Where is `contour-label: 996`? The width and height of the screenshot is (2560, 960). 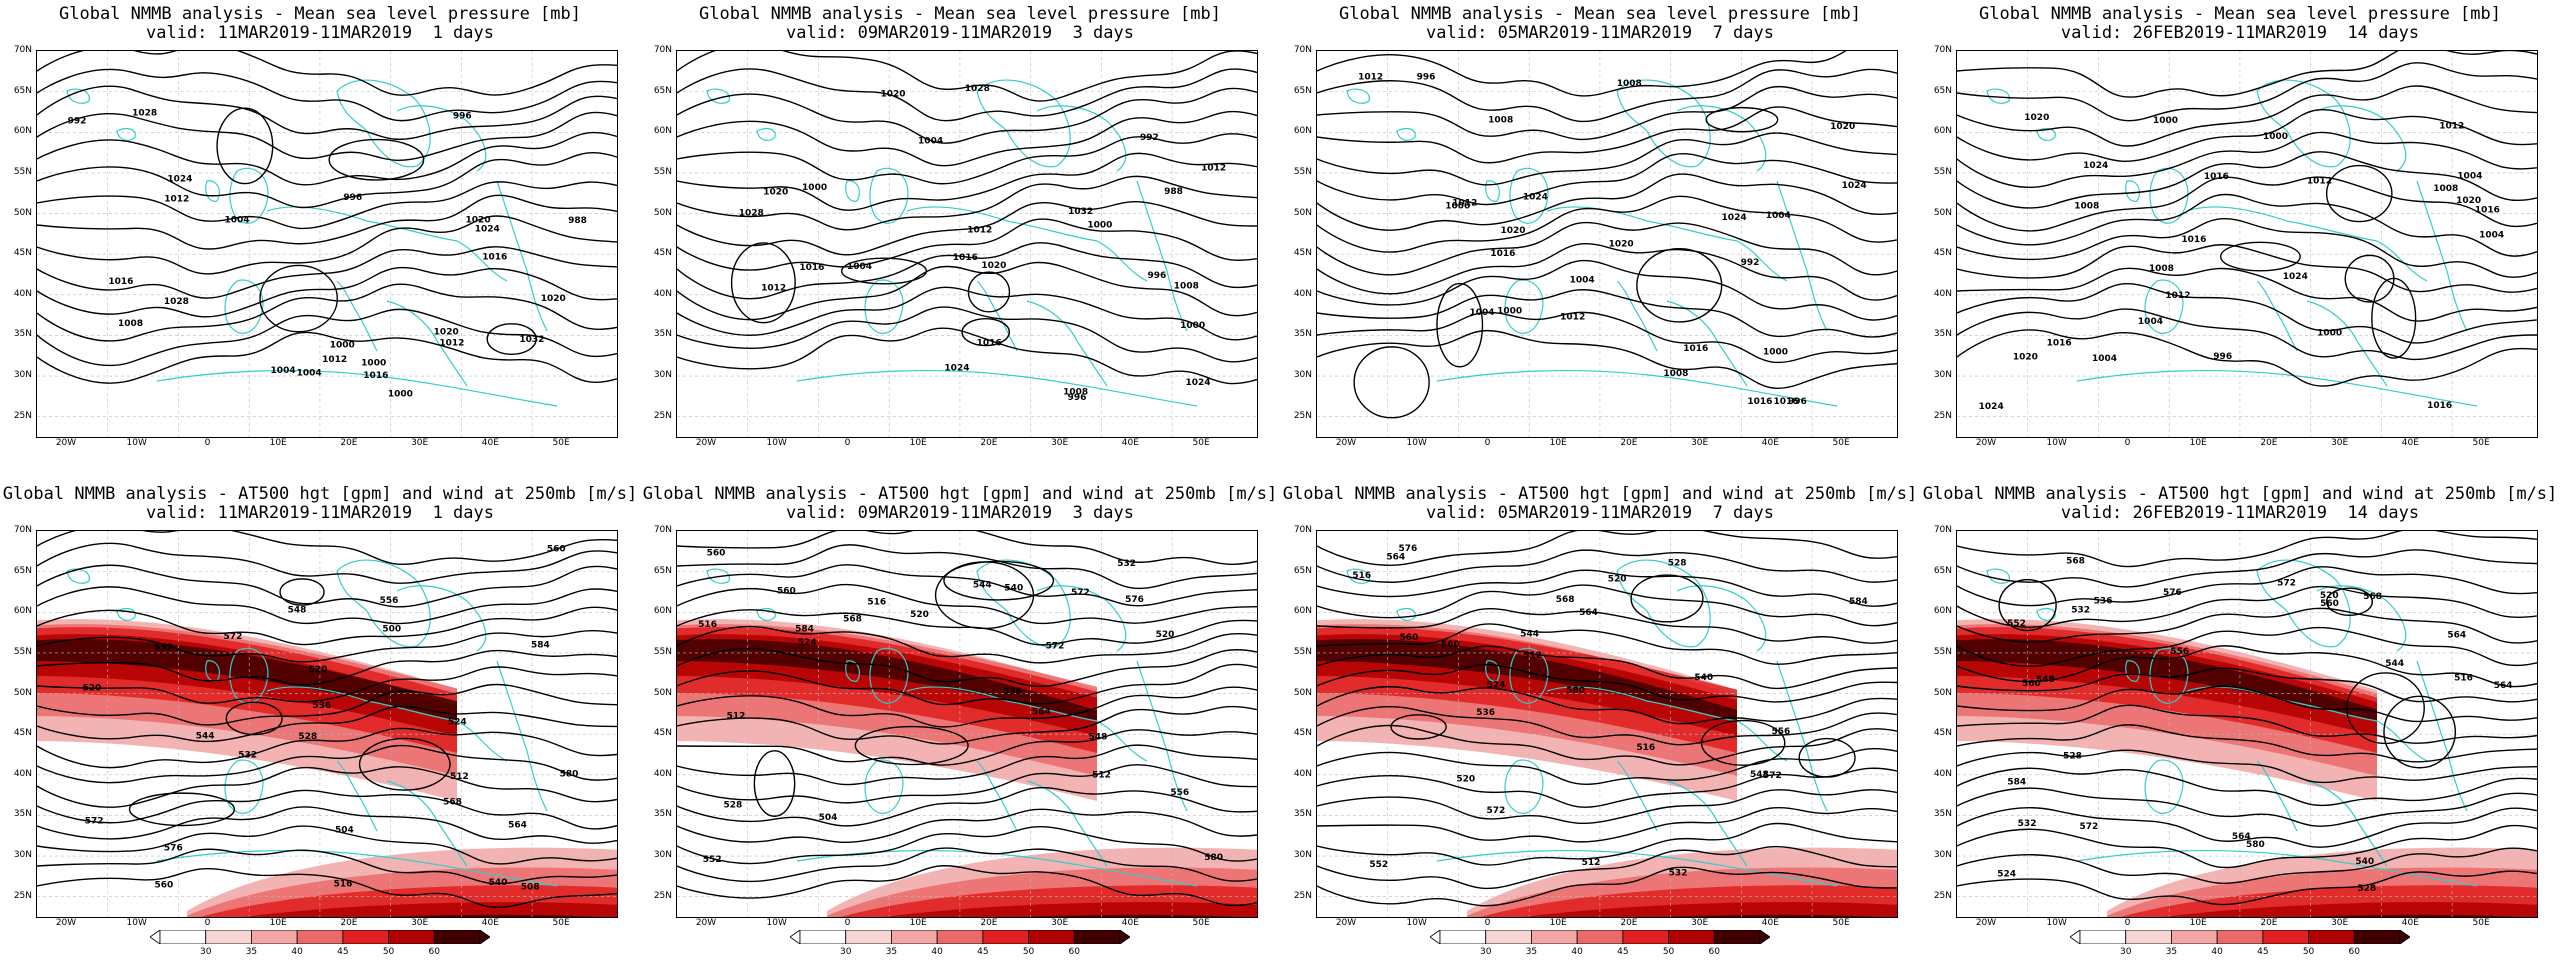 contour-label: 996 is located at coordinates (1797, 402).